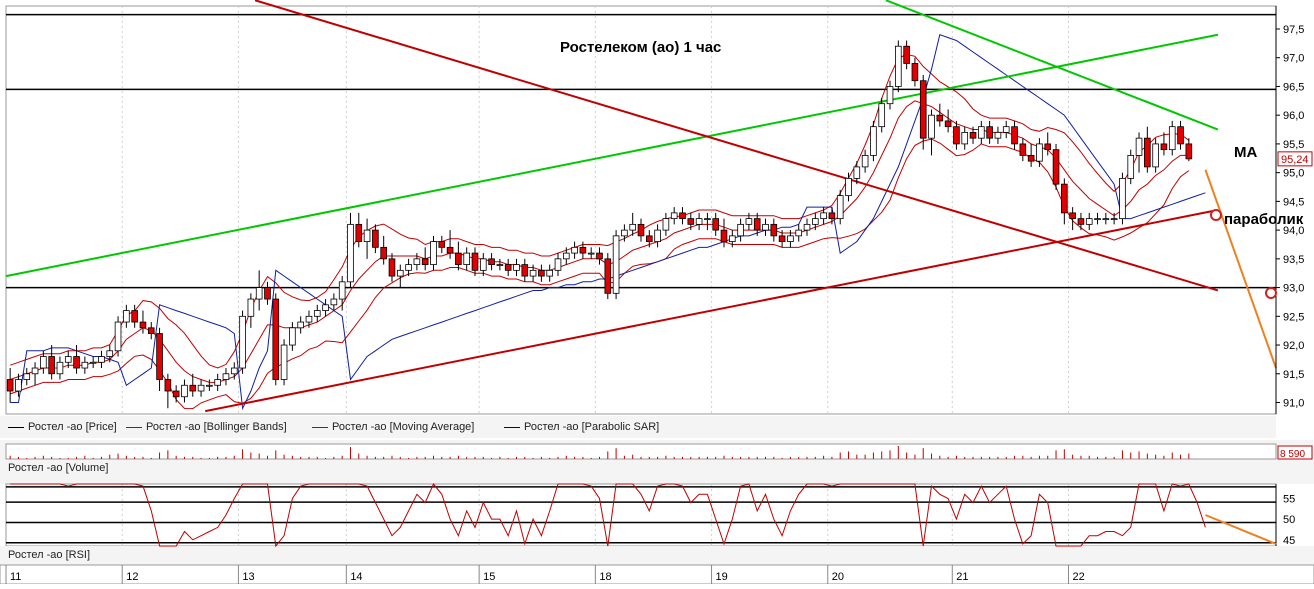 Image resolution: width=1314 pixels, height=589 pixels. What do you see at coordinates (1293, 202) in the screenshot?
I see `price-tick-label: 94,5` at bounding box center [1293, 202].